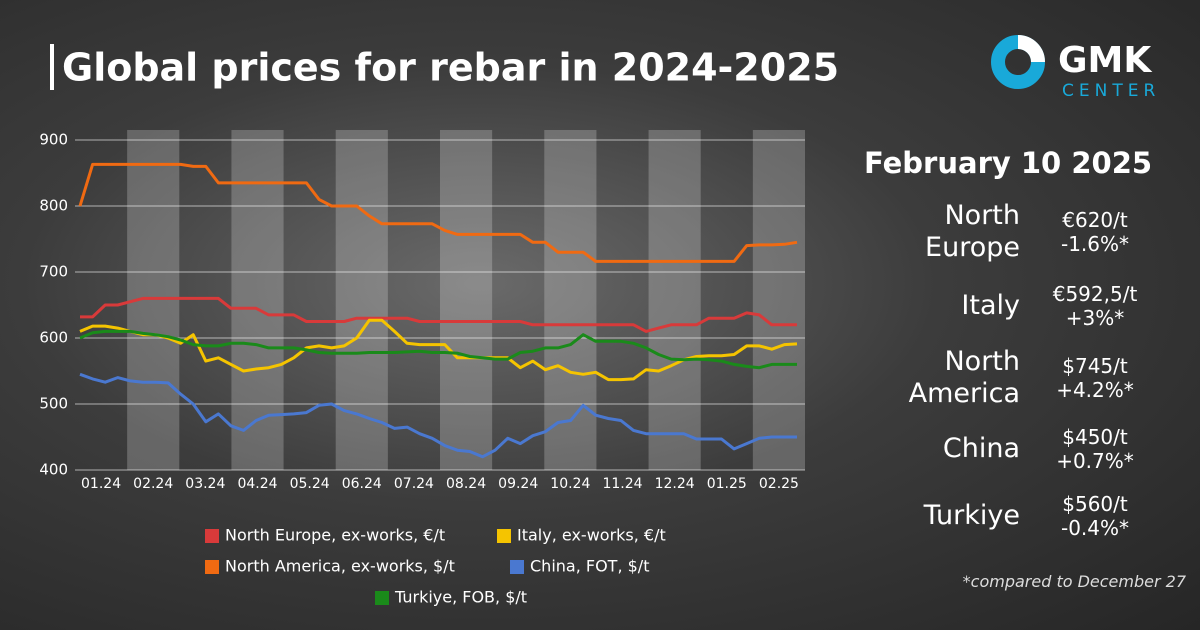 This screenshot has width=1200, height=630. What do you see at coordinates (205, 484) in the screenshot?
I see `x-tick-label: 03.24` at bounding box center [205, 484].